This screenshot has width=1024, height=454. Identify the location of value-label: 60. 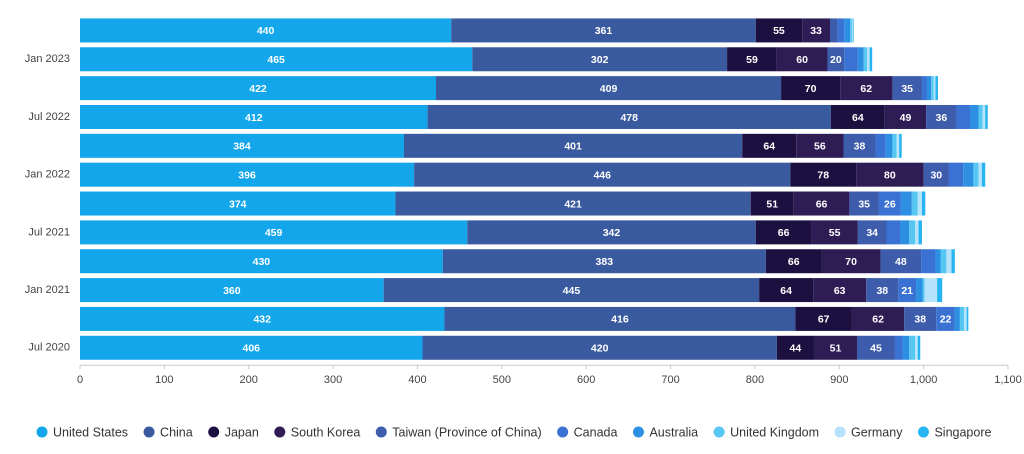
(802, 60).